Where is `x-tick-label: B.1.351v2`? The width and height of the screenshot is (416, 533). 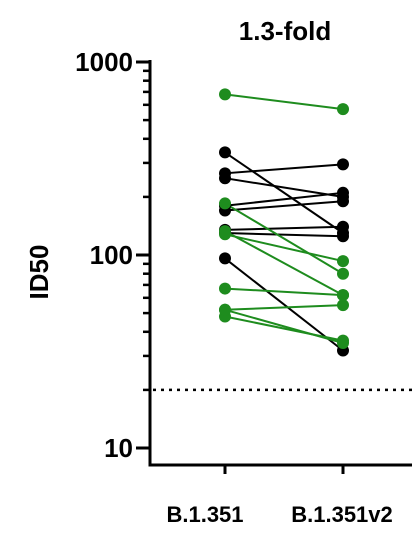
x-tick-label: B.1.351v2 is located at coordinates (342, 514).